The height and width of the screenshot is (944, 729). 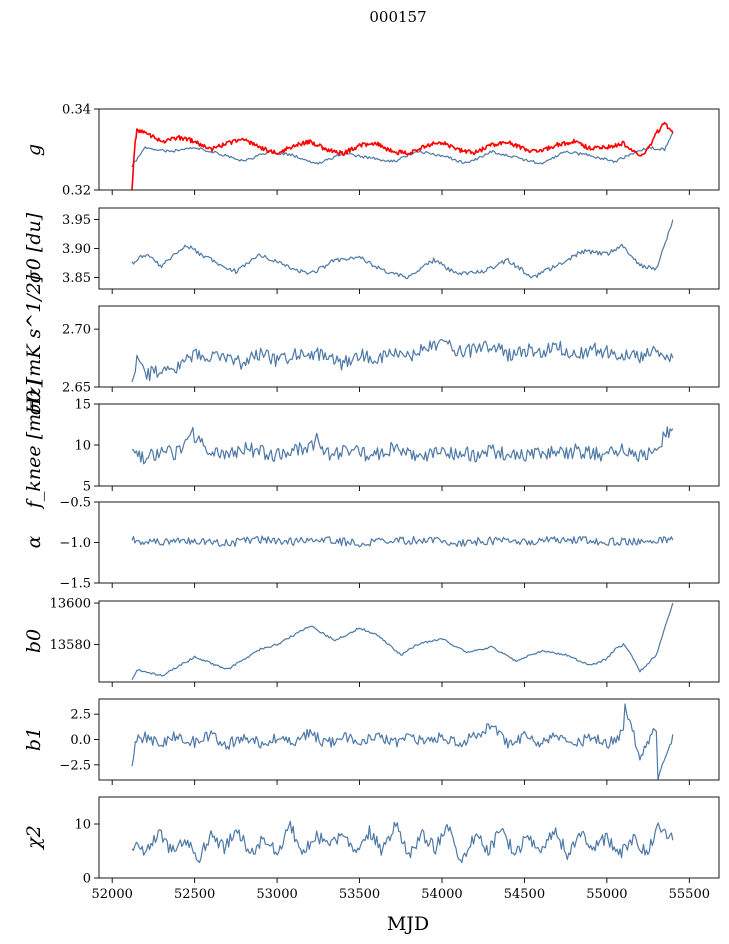 What do you see at coordinates (76, 330) in the screenshot?
I see `y-tick-label-sigma0_mk: 2.70` at bounding box center [76, 330].